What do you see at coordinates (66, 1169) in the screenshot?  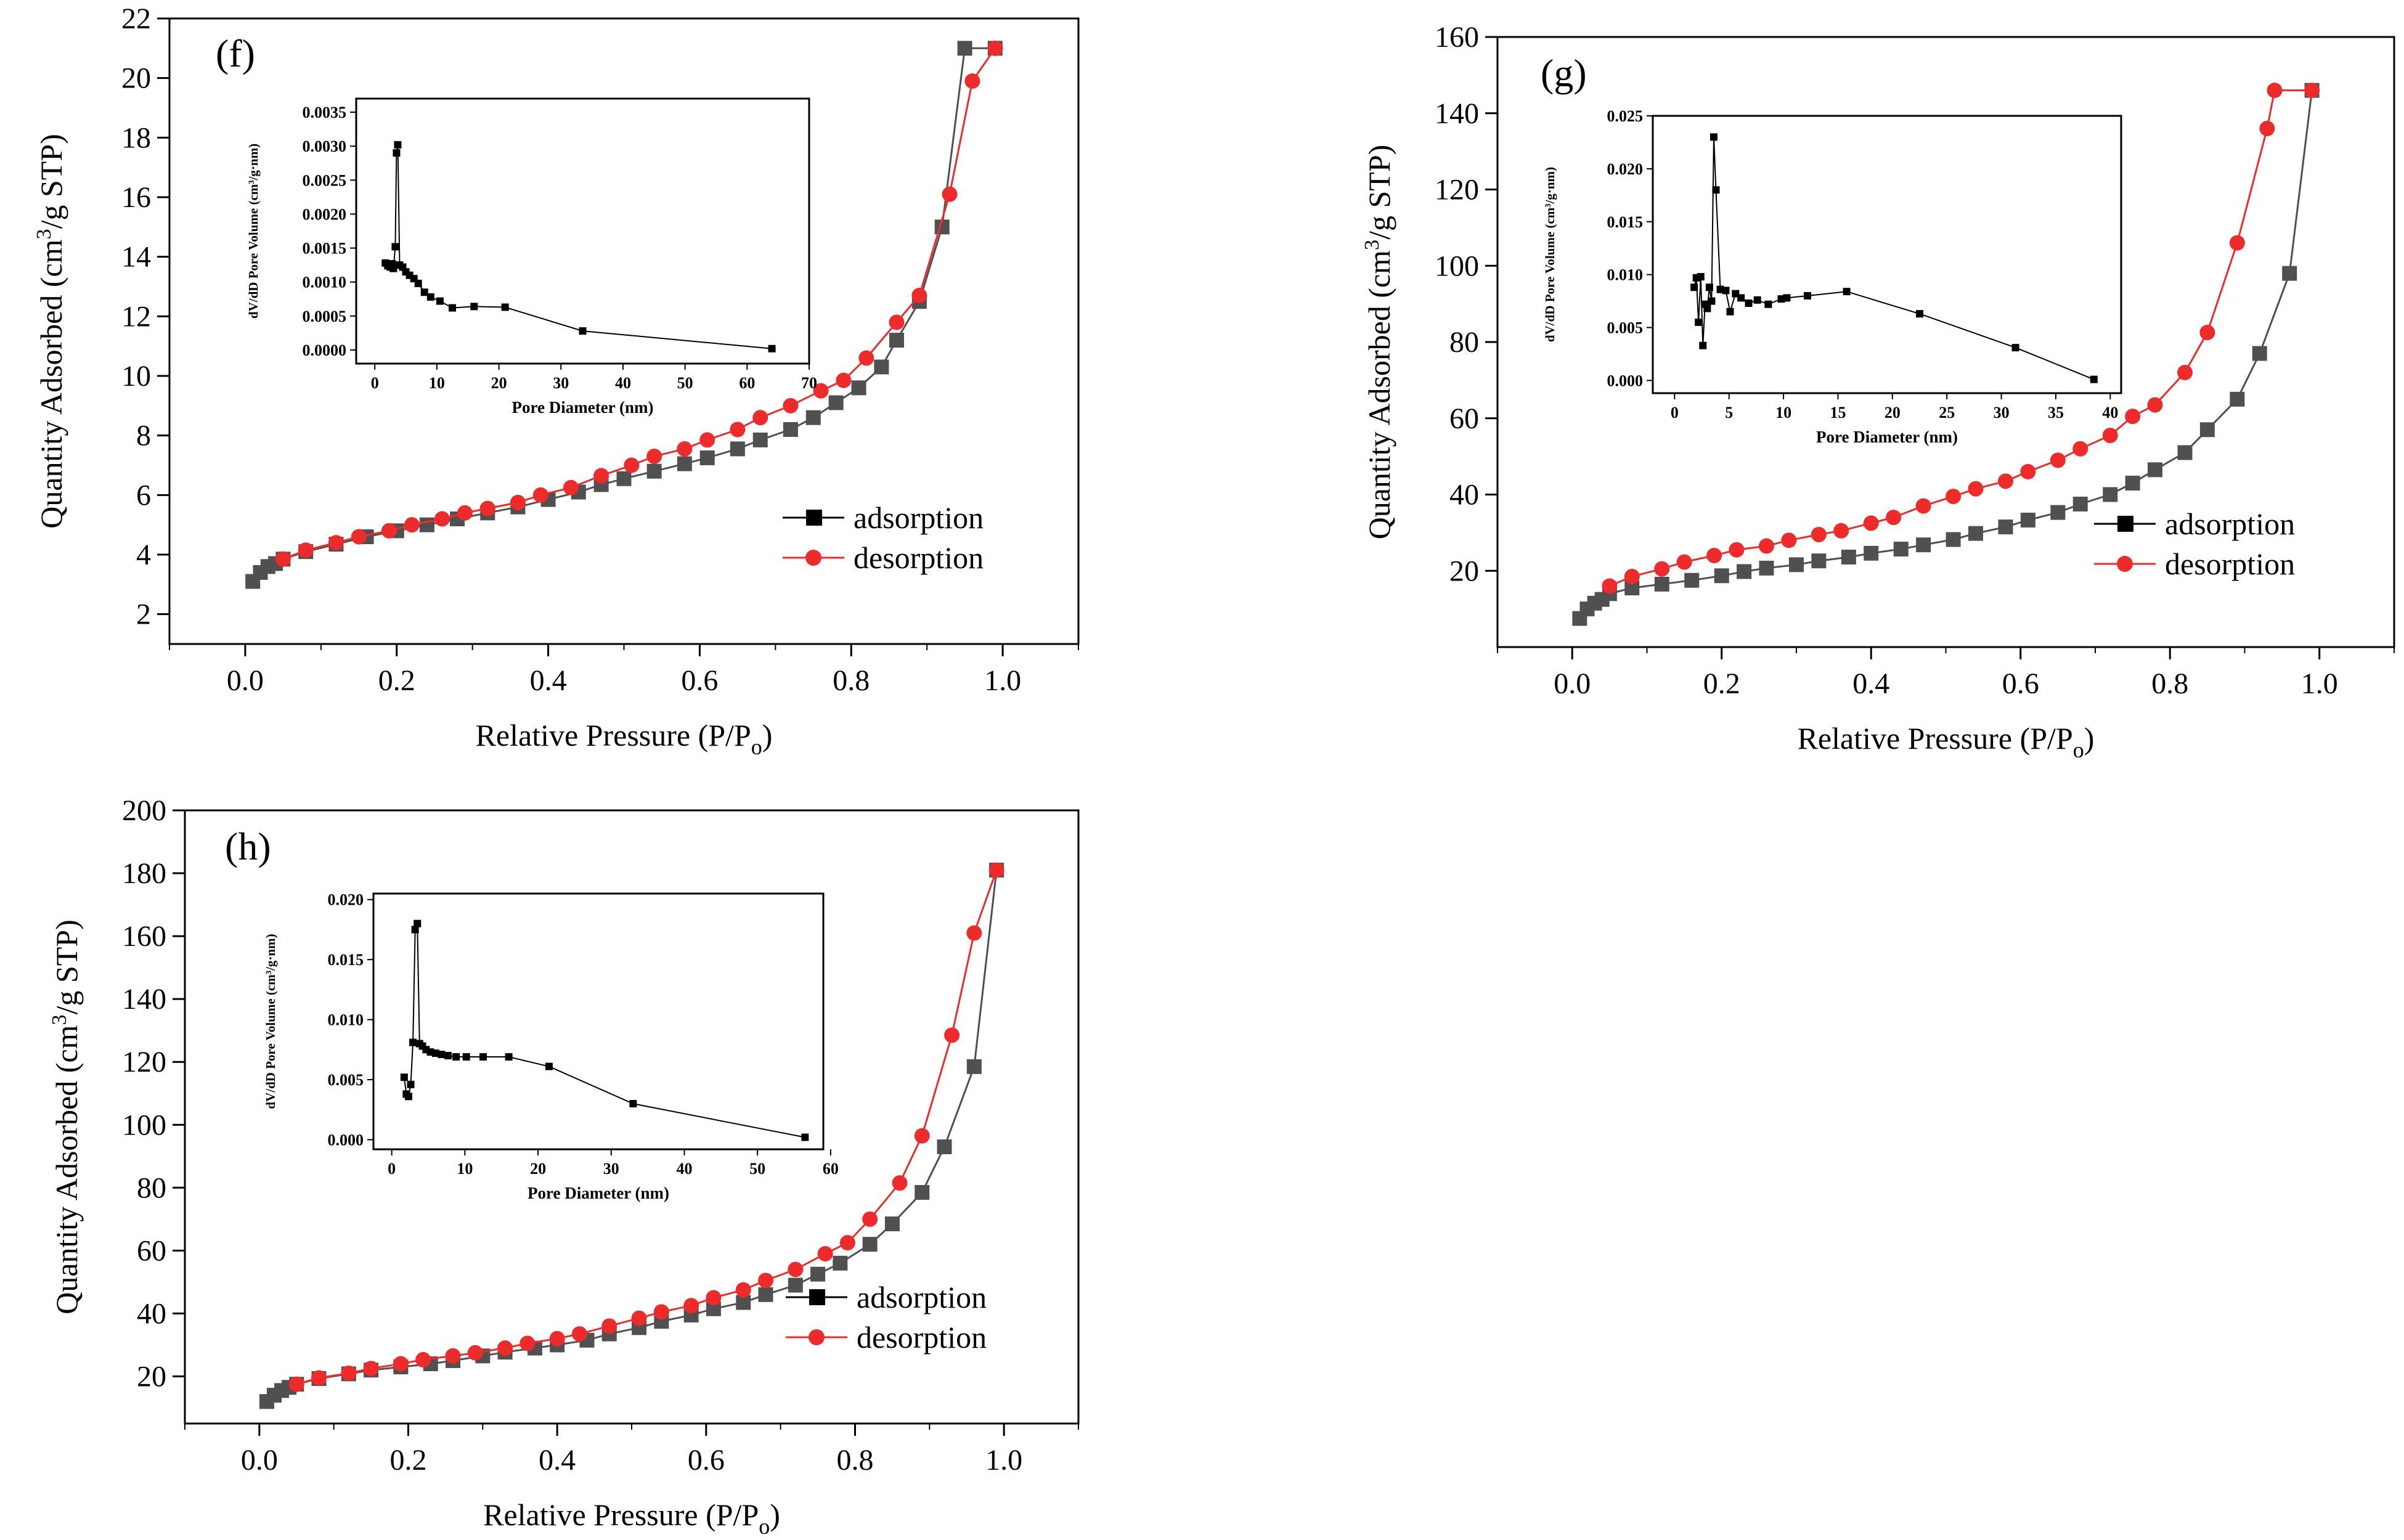 I see `y-axis-title-main: Quantity Adsorbed (cm` at bounding box center [66, 1169].